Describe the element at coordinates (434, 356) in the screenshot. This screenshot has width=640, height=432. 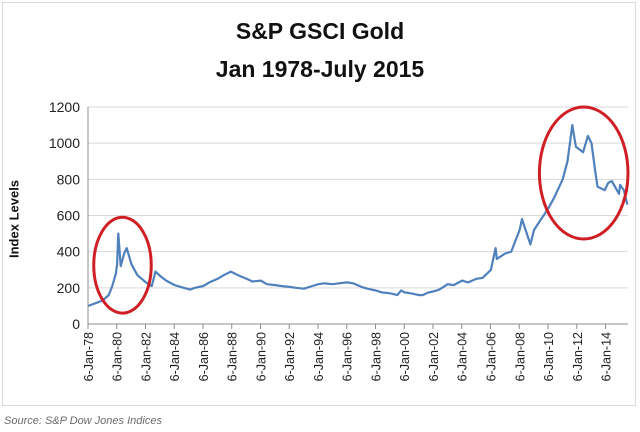
I see `x-tick-label: 6-Jan-02` at that location.